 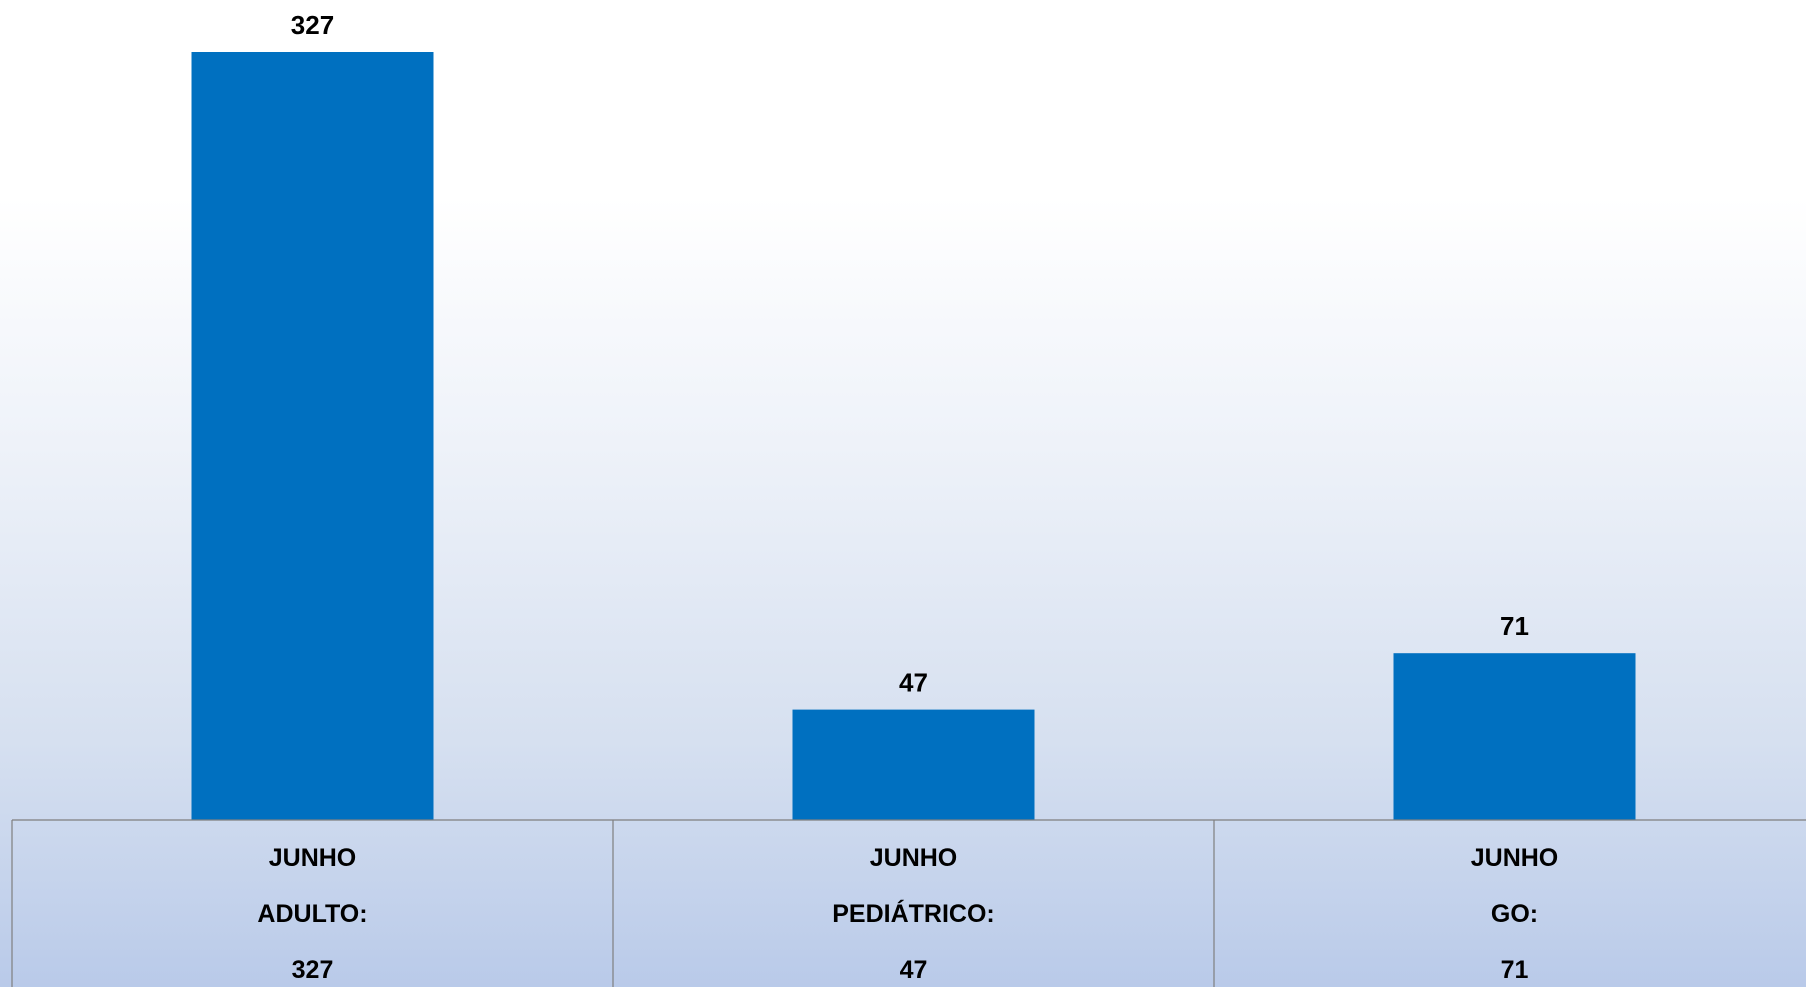 I want to click on category-label-3-line-2: GO:, so click(x=1514, y=914).